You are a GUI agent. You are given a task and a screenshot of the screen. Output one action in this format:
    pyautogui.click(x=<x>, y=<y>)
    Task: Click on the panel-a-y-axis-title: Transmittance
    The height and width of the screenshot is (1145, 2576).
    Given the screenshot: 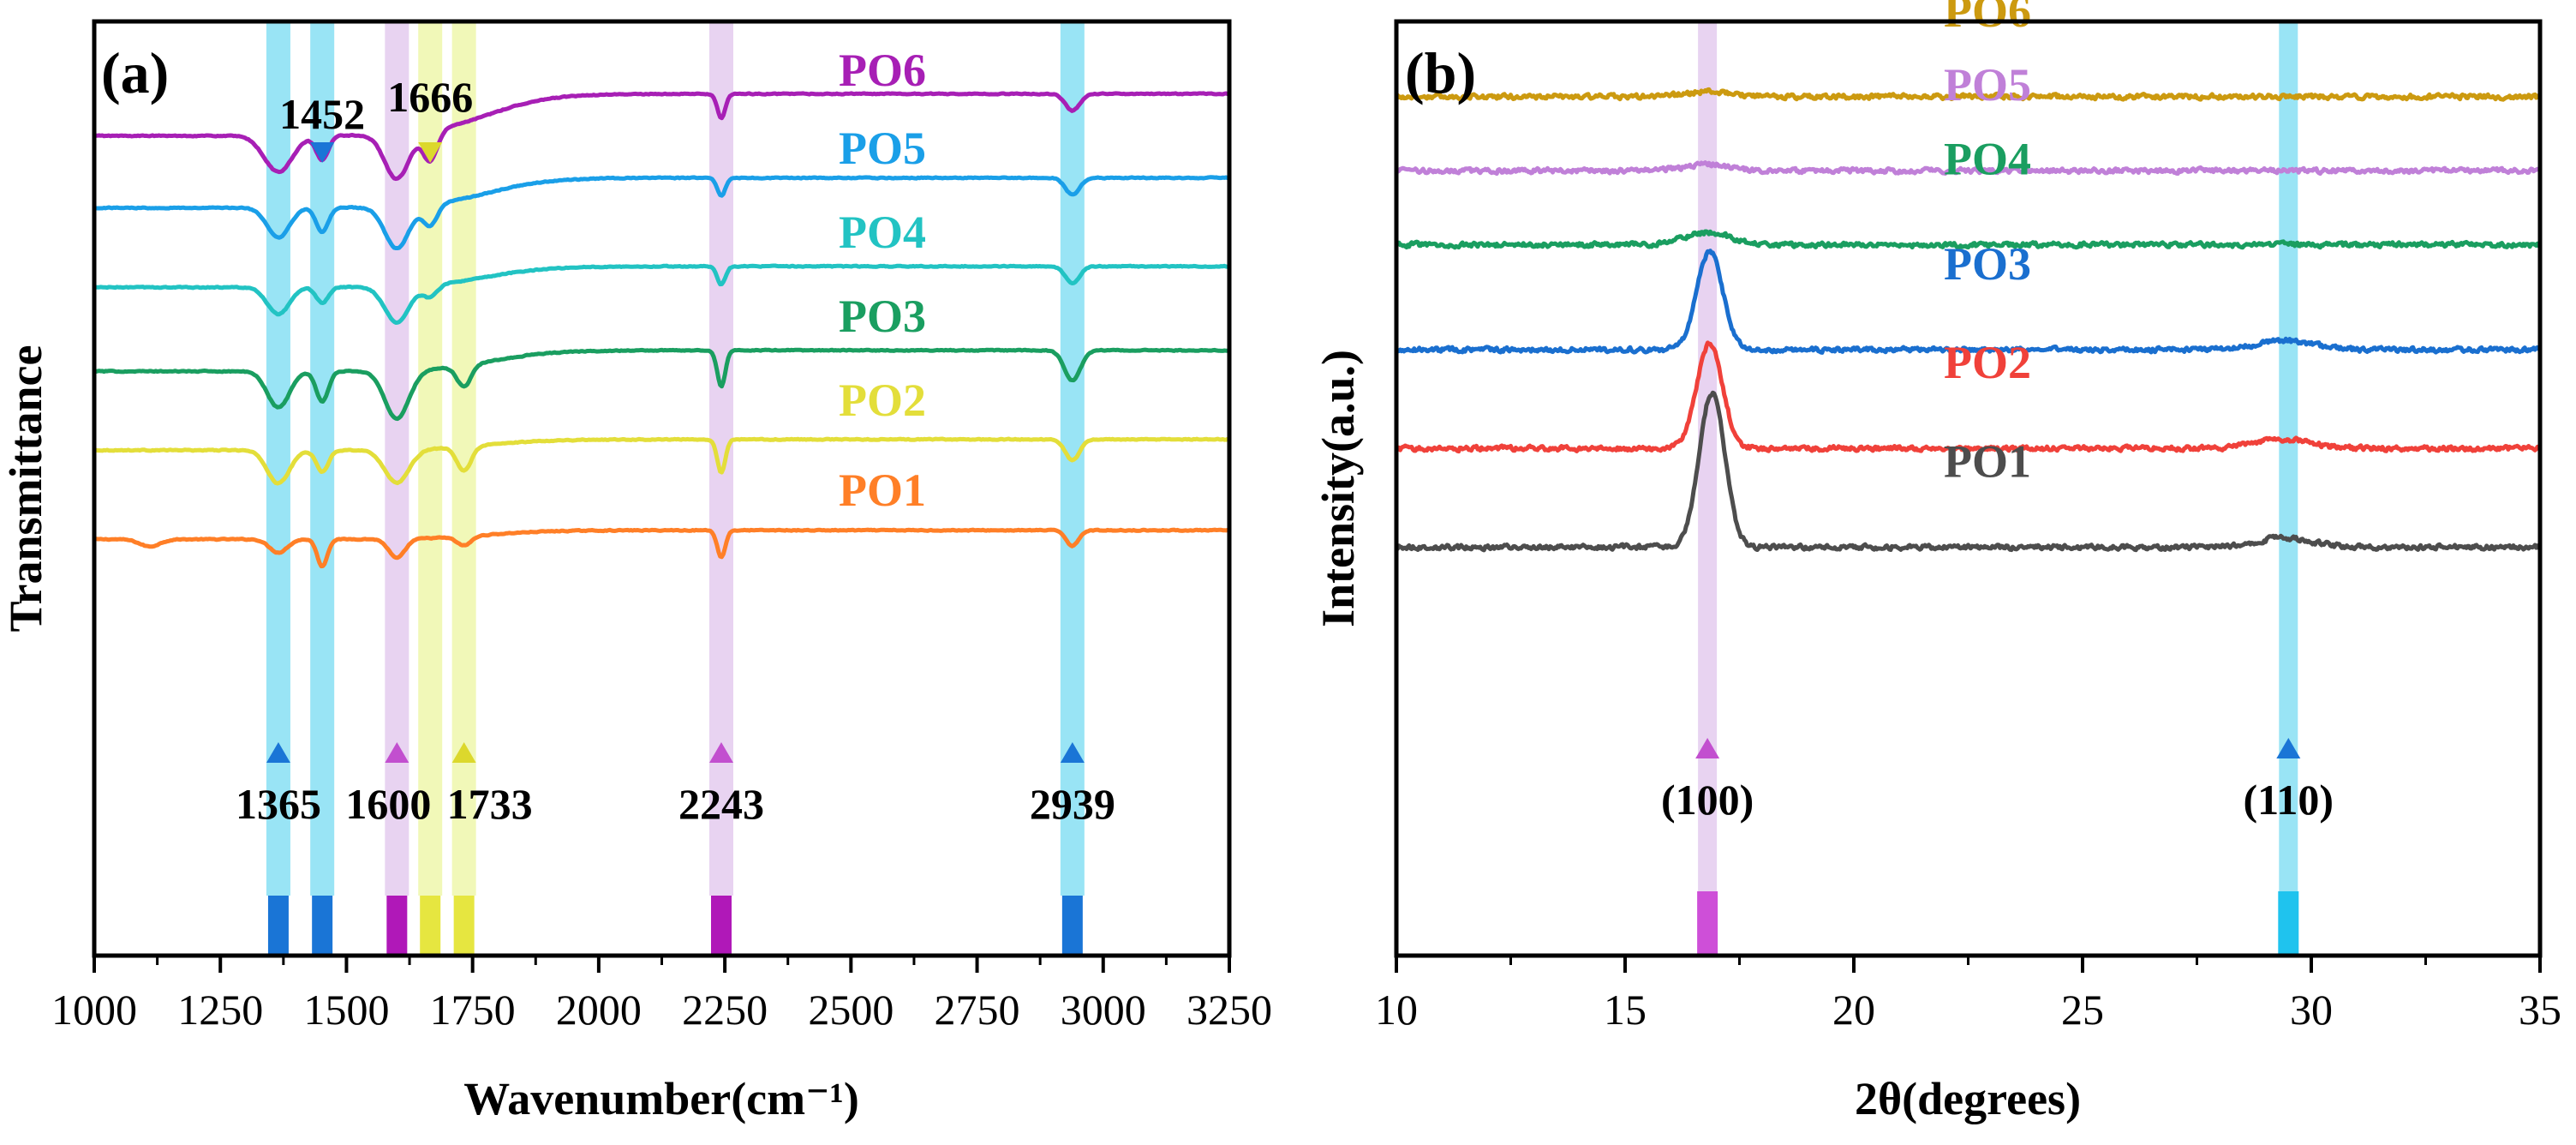 What is the action you would take?
    pyautogui.click(x=25, y=488)
    